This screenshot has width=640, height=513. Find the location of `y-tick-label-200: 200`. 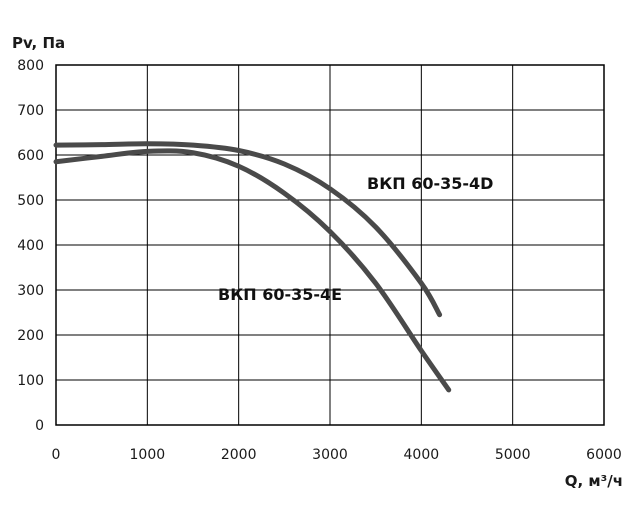

y-tick-label-200: 200 is located at coordinates (30, 336).